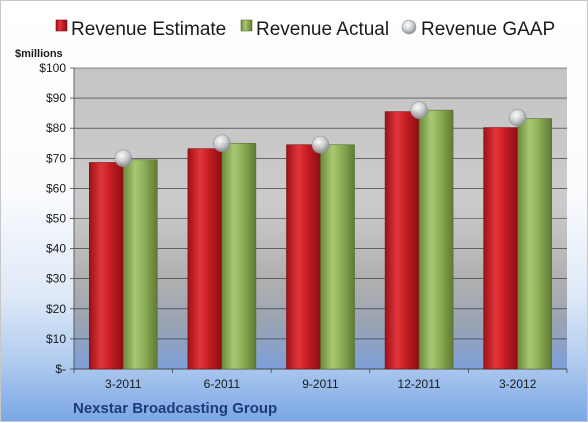 This screenshot has width=588, height=423. What do you see at coordinates (246, 25) in the screenshot?
I see `legend-swatch-actual` at bounding box center [246, 25].